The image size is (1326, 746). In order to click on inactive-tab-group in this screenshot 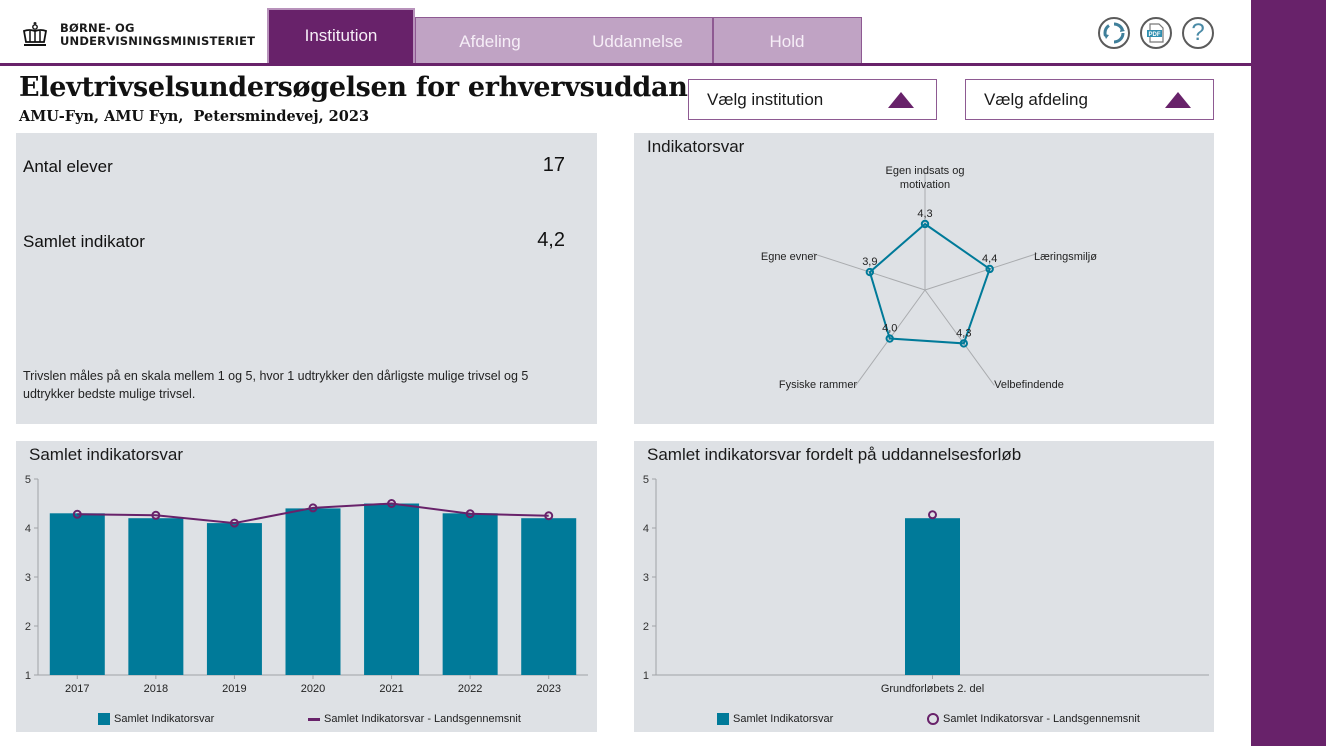, I will do `click(638, 41)`.